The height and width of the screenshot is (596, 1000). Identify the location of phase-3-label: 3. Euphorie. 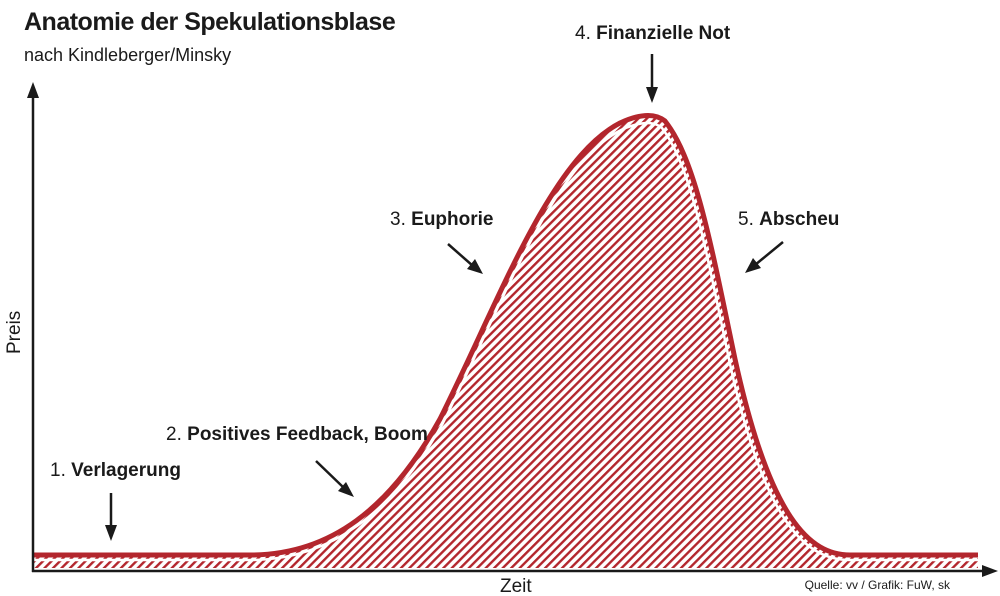
(441, 219).